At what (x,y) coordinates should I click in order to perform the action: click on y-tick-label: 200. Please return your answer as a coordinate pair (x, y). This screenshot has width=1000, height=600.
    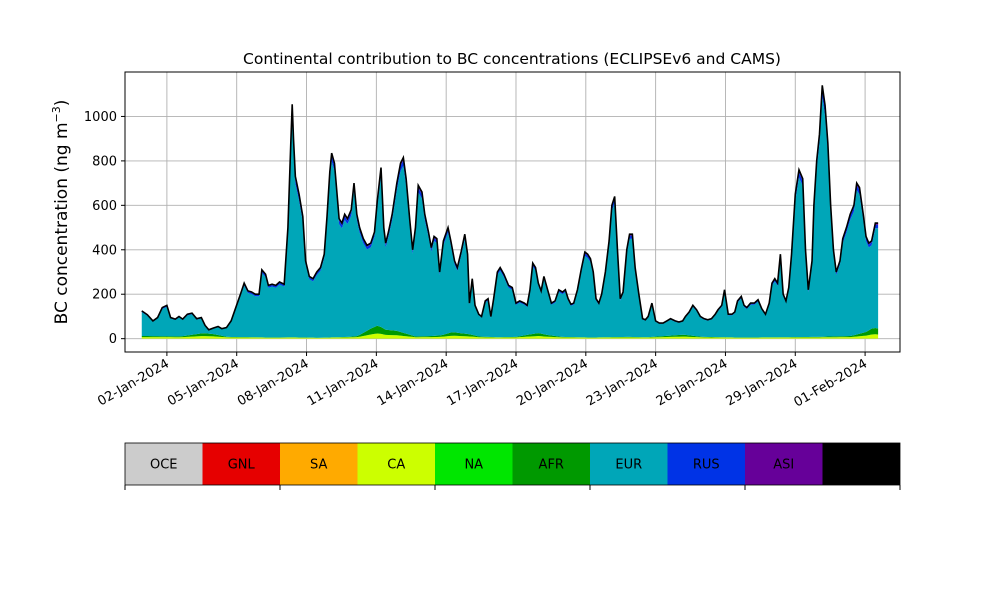
    Looking at the image, I should click on (104, 295).